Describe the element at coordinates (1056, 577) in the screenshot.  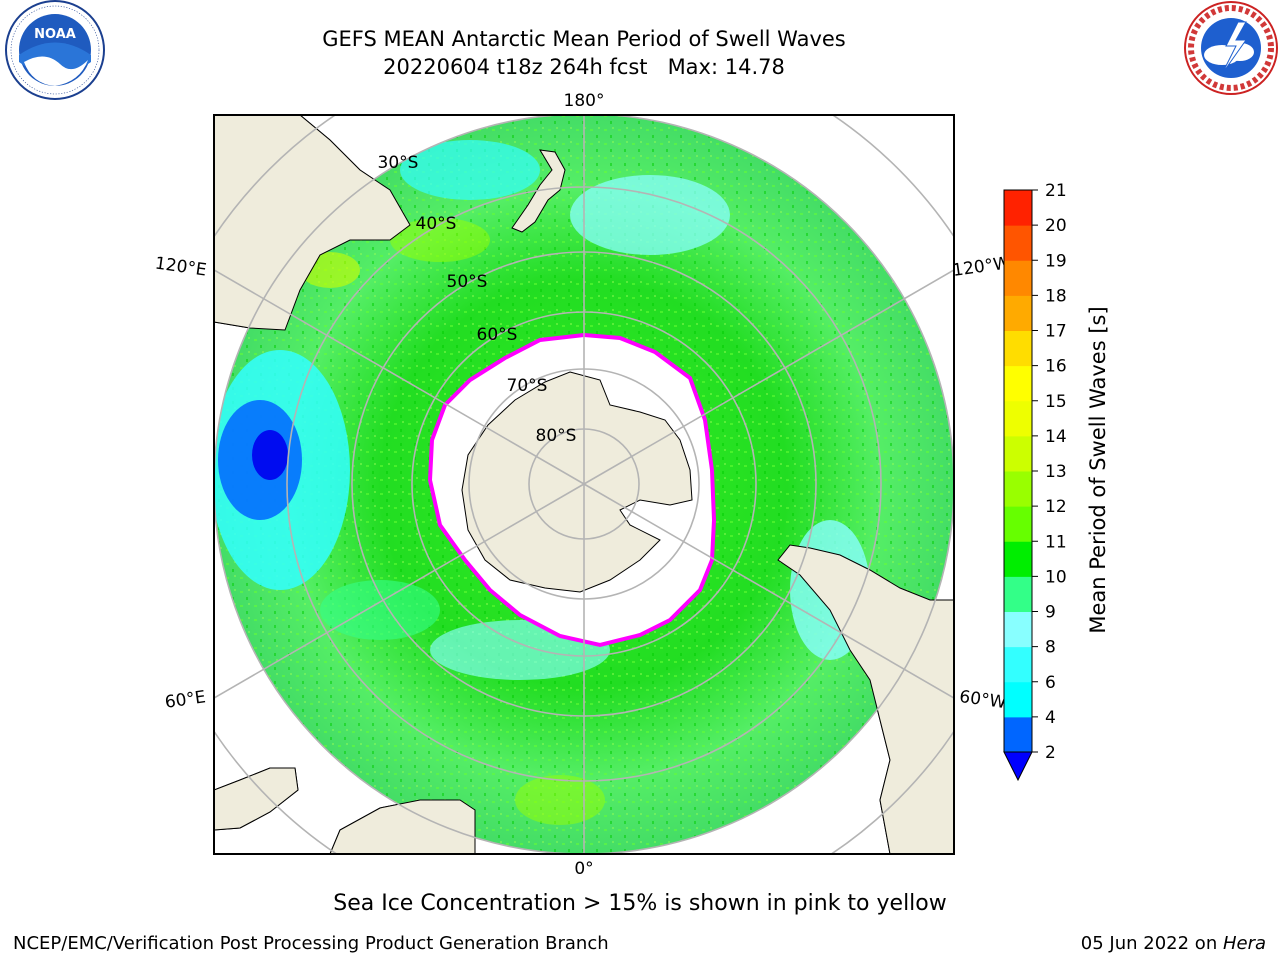
I see `colorbar-tick-label: 10` at that location.